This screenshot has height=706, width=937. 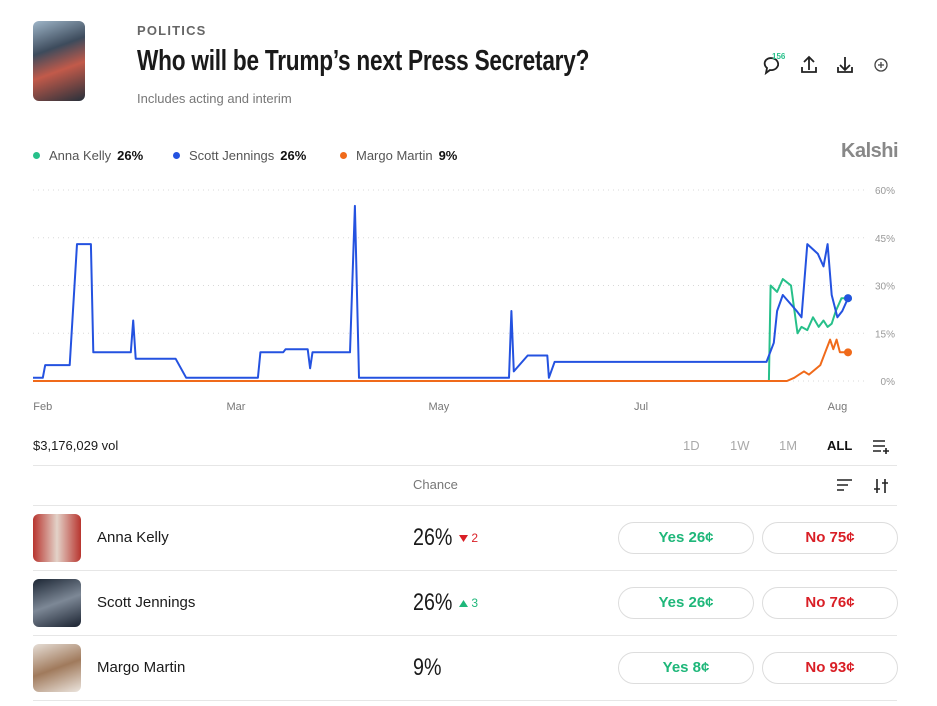 I want to click on comment-count: 156, so click(x=779, y=56).